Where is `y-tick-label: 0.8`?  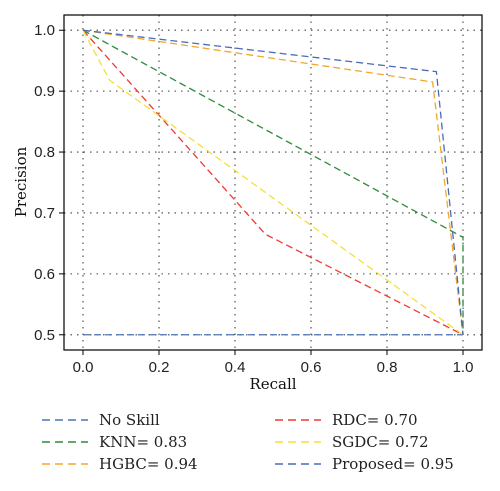
y-tick-label: 0.8 is located at coordinates (44, 152).